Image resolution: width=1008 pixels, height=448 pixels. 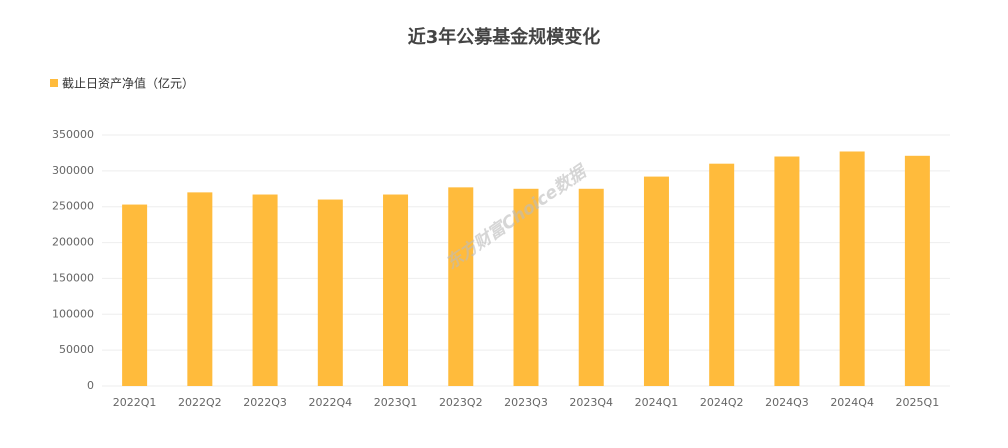 What do you see at coordinates (54, 83) in the screenshot?
I see `legend-swatch` at bounding box center [54, 83].